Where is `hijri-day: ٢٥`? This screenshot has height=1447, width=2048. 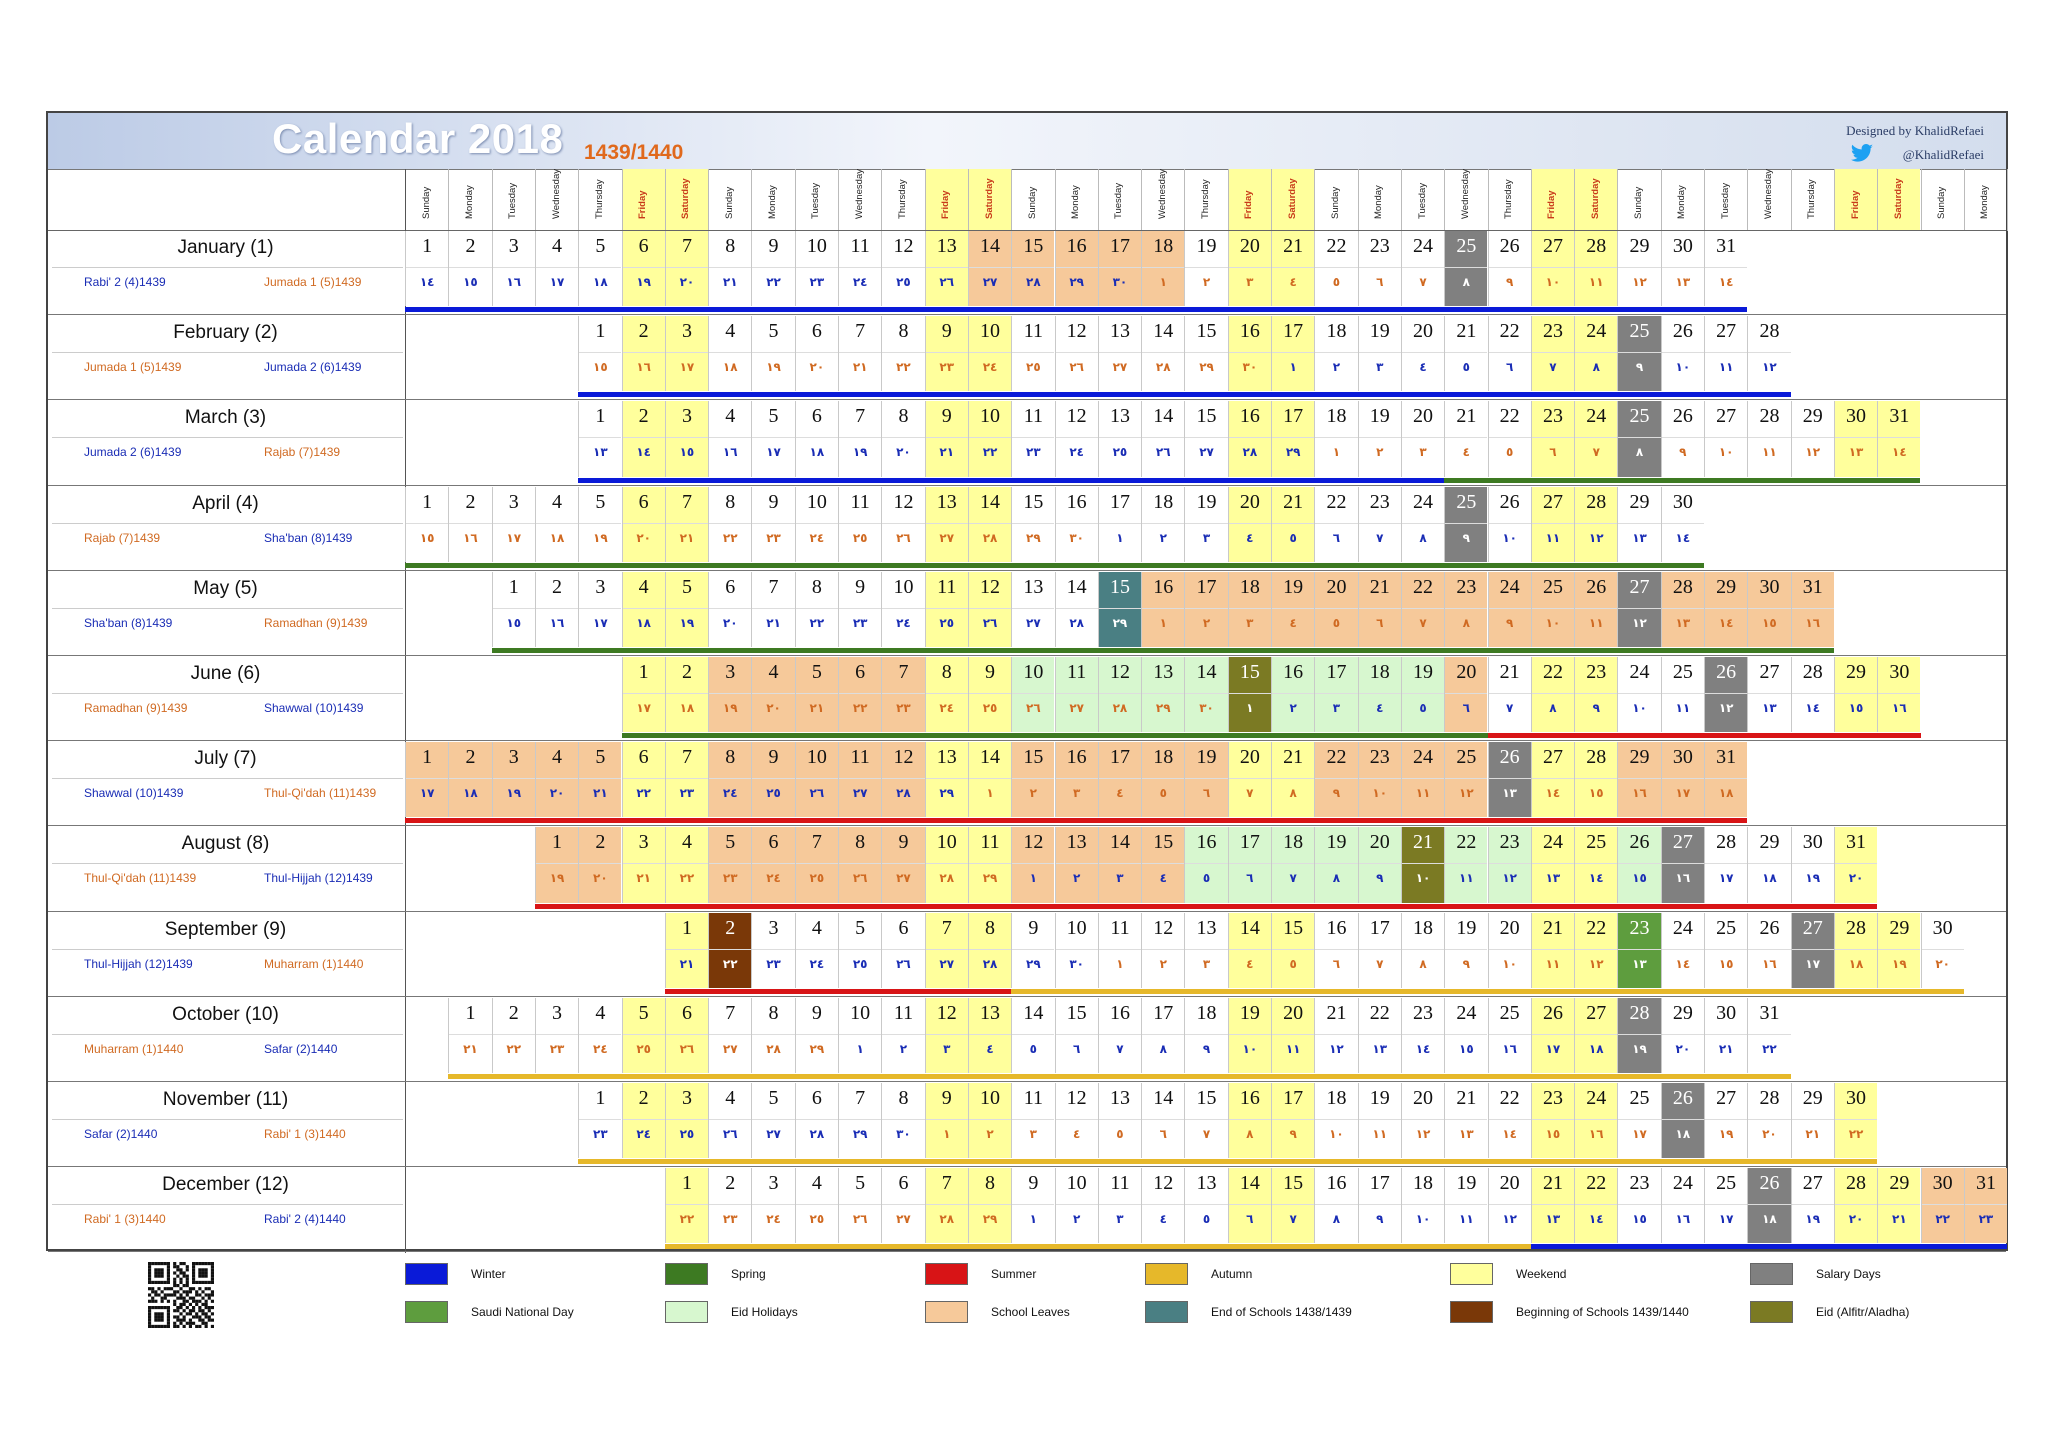 hijri-day: ٢٥ is located at coordinates (1120, 452).